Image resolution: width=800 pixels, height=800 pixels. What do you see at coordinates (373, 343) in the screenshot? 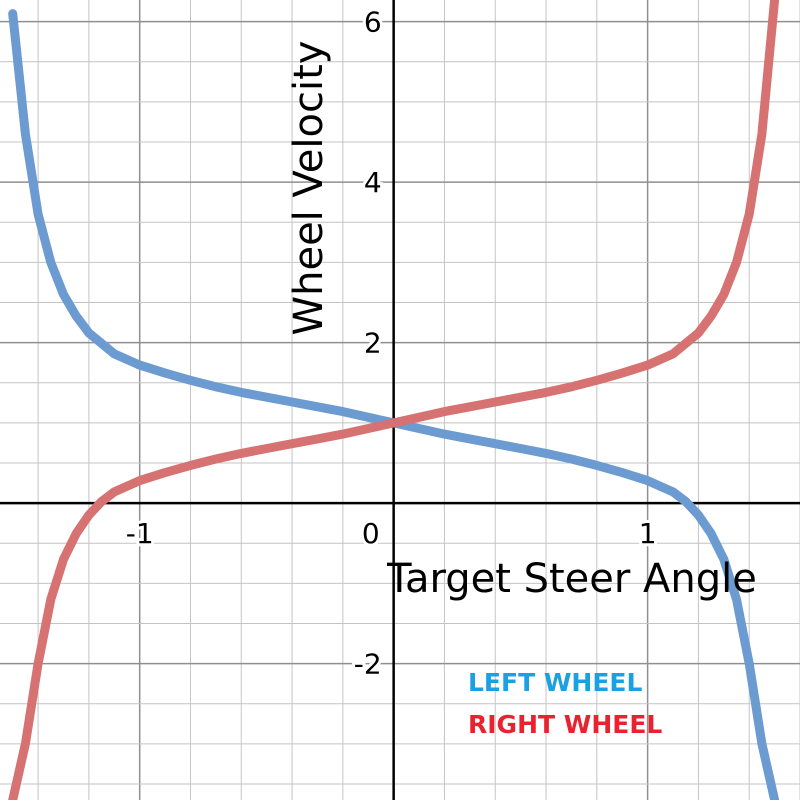
I see `y-tick-label: 2` at bounding box center [373, 343].